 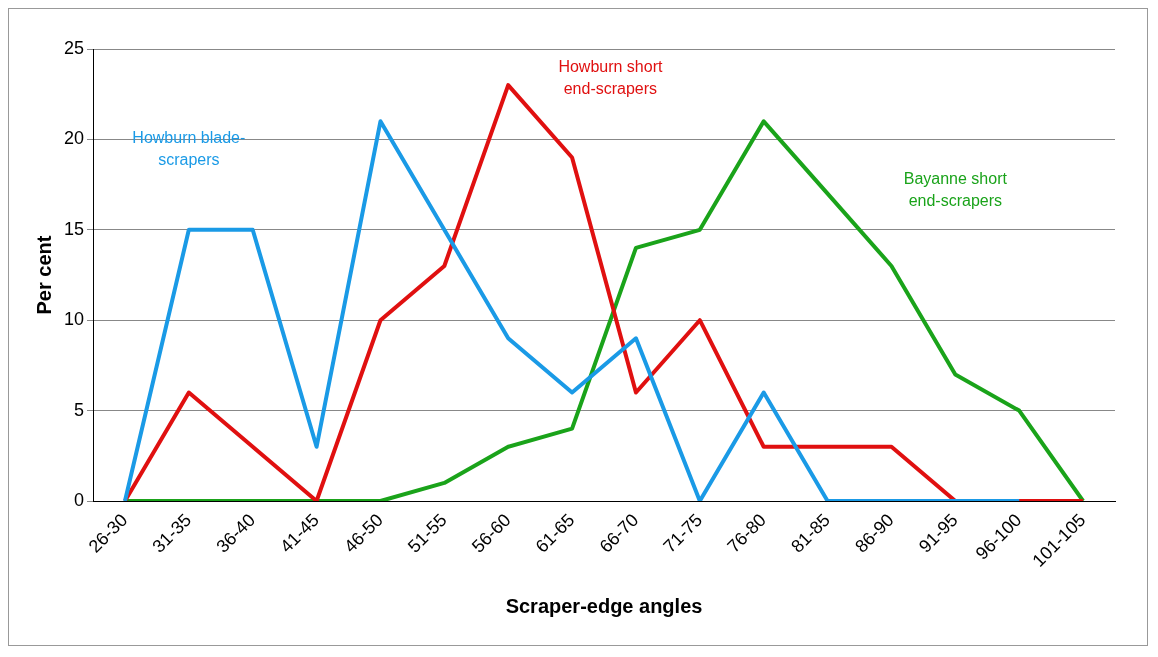 I want to click on y-tick-label: 10, so click(x=74, y=319).